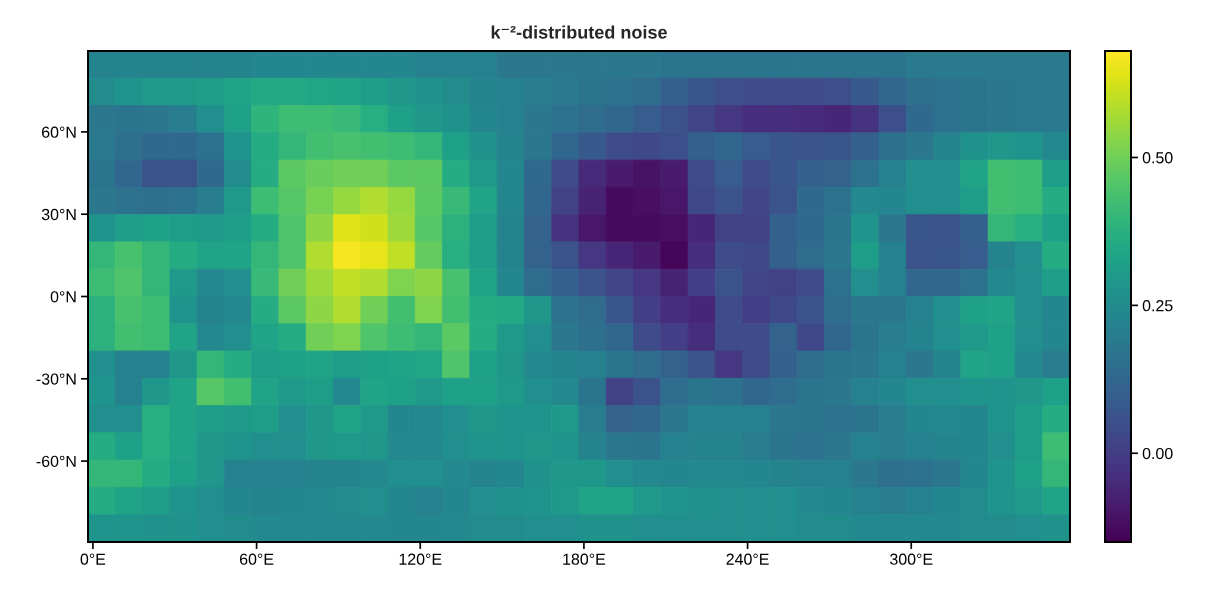 The height and width of the screenshot is (600, 1206). I want to click on color-bar-label: 0.00, so click(1157, 453).